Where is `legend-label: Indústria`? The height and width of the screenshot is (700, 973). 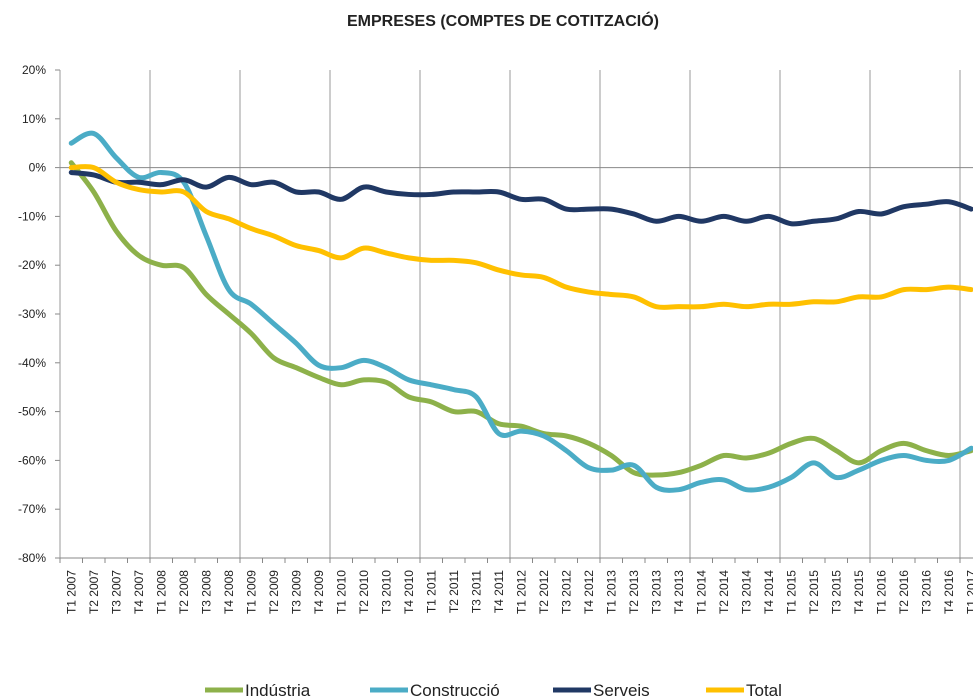 legend-label: Indústria is located at coordinates (278, 690).